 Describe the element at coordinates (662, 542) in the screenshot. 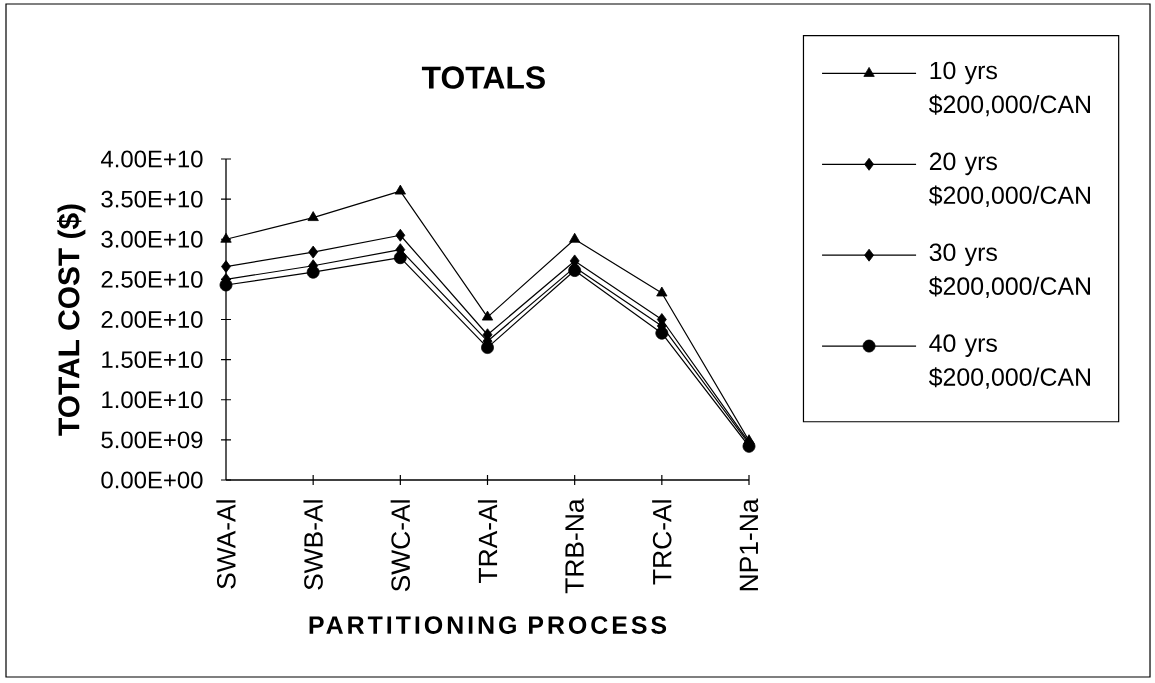

I see `x-tick-label: TRC-Al` at that location.